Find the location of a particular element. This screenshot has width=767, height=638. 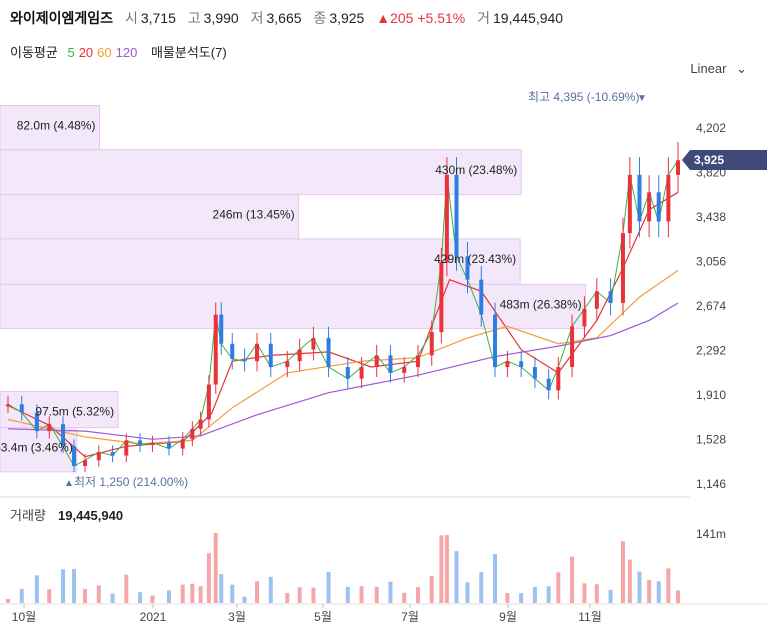

min-marker-icon: ▲ is located at coordinates (69, 483).